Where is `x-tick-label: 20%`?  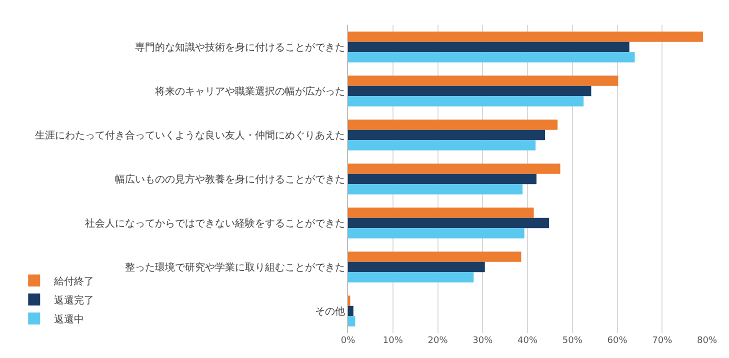 x-tick-label: 20% is located at coordinates (438, 341).